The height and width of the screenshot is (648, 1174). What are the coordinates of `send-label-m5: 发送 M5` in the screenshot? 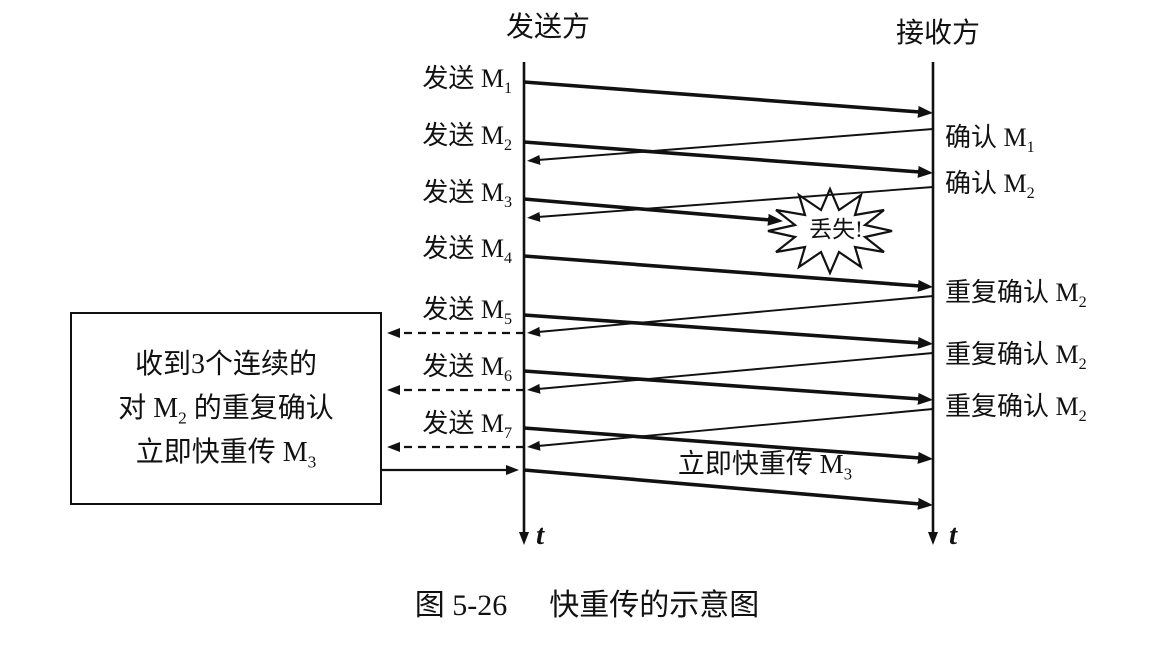 It's located at (467, 312).